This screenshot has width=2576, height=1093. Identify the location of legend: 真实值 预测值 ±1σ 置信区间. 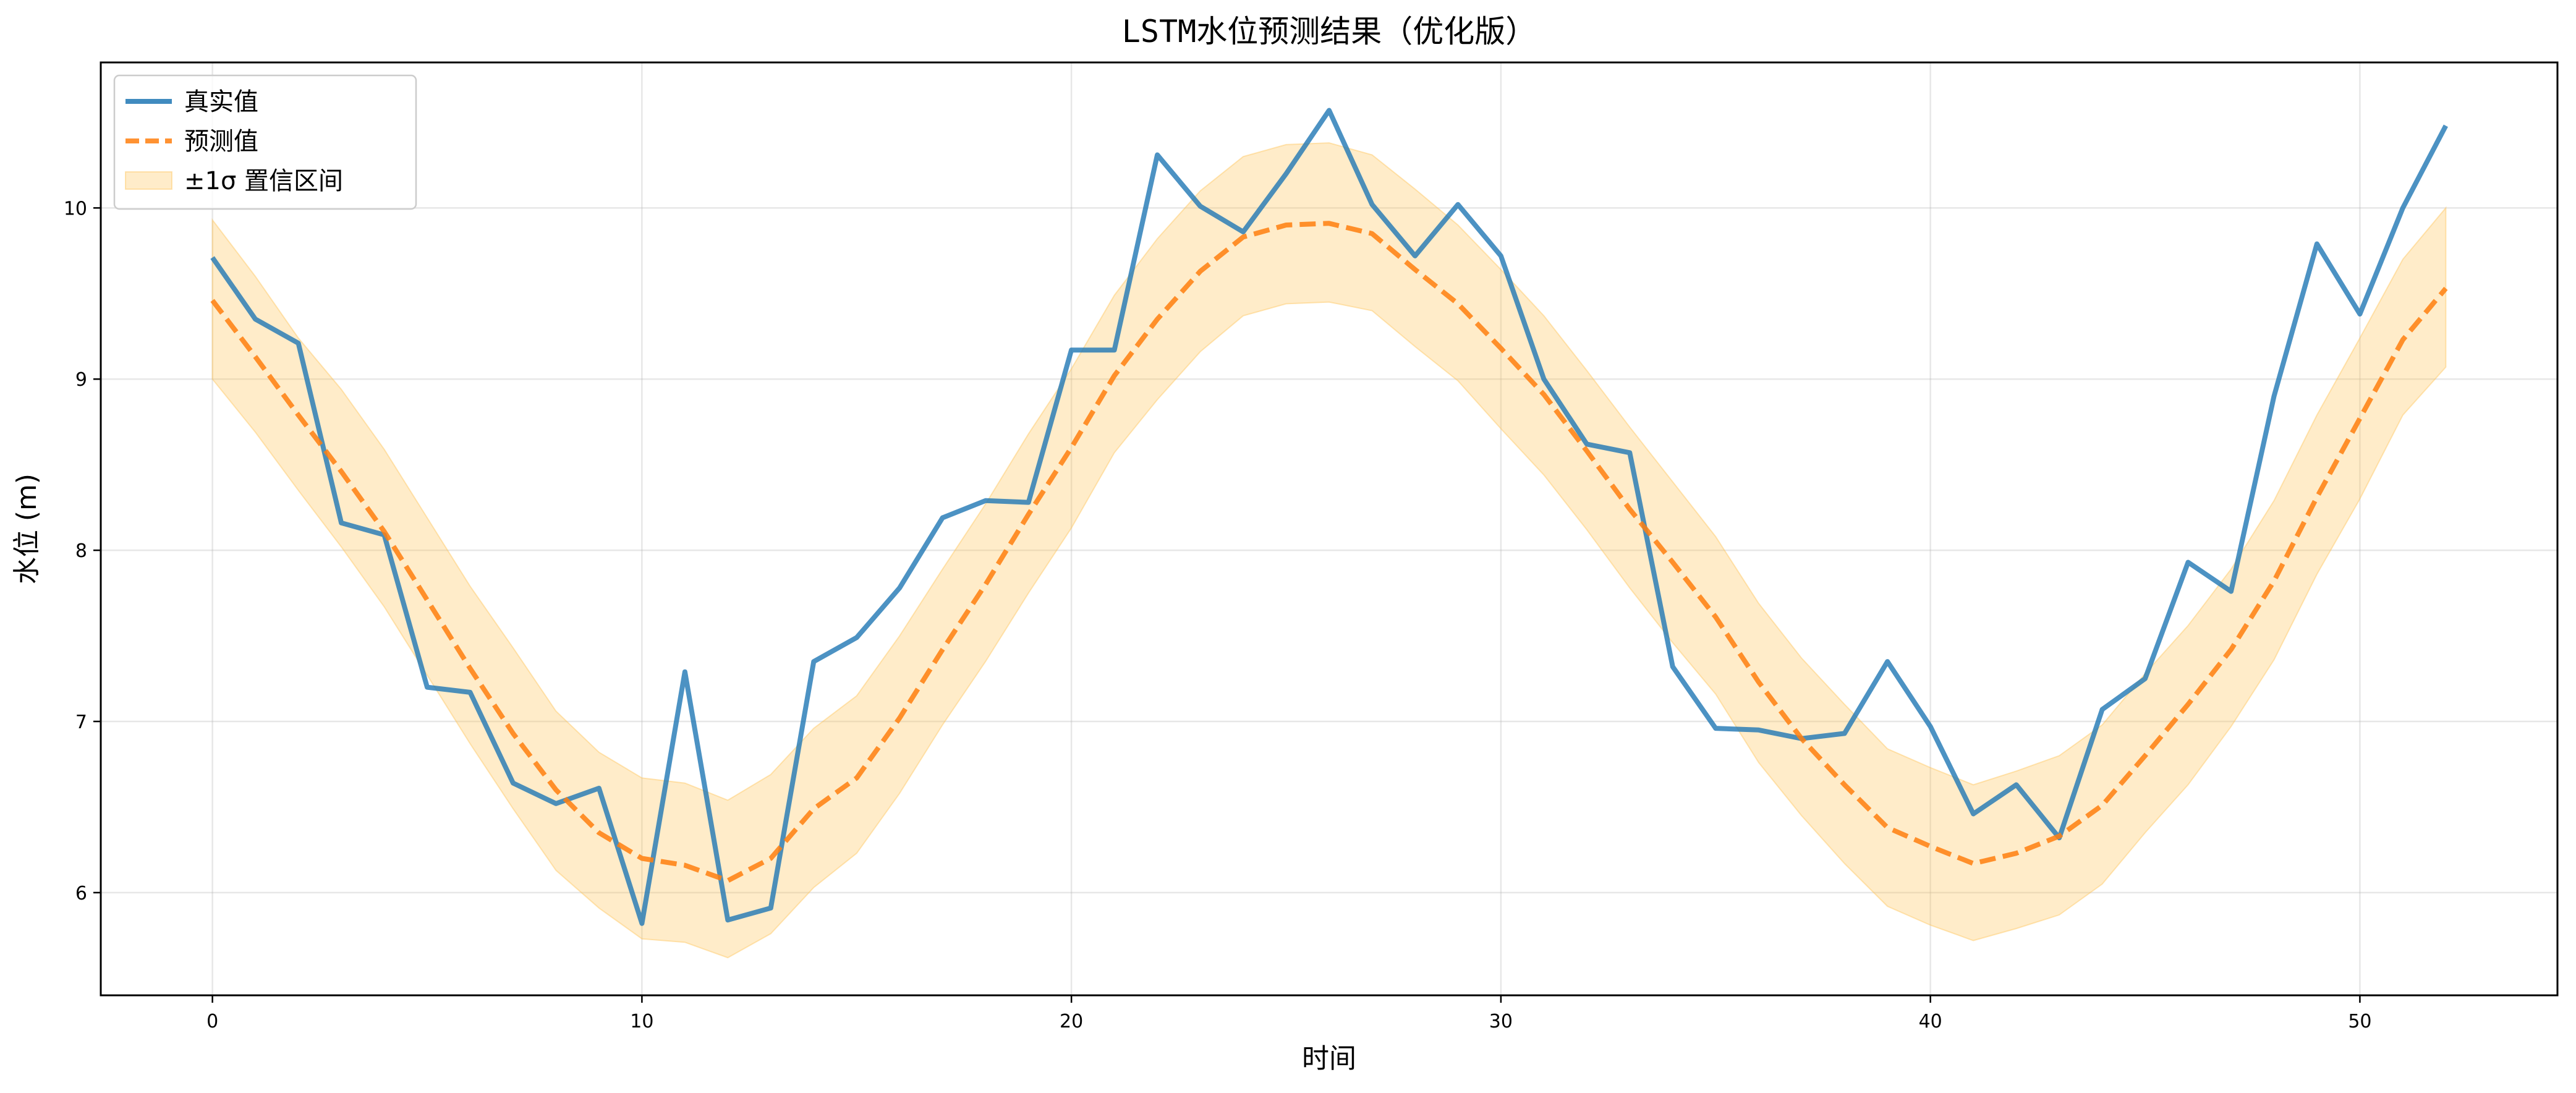
(265, 142).